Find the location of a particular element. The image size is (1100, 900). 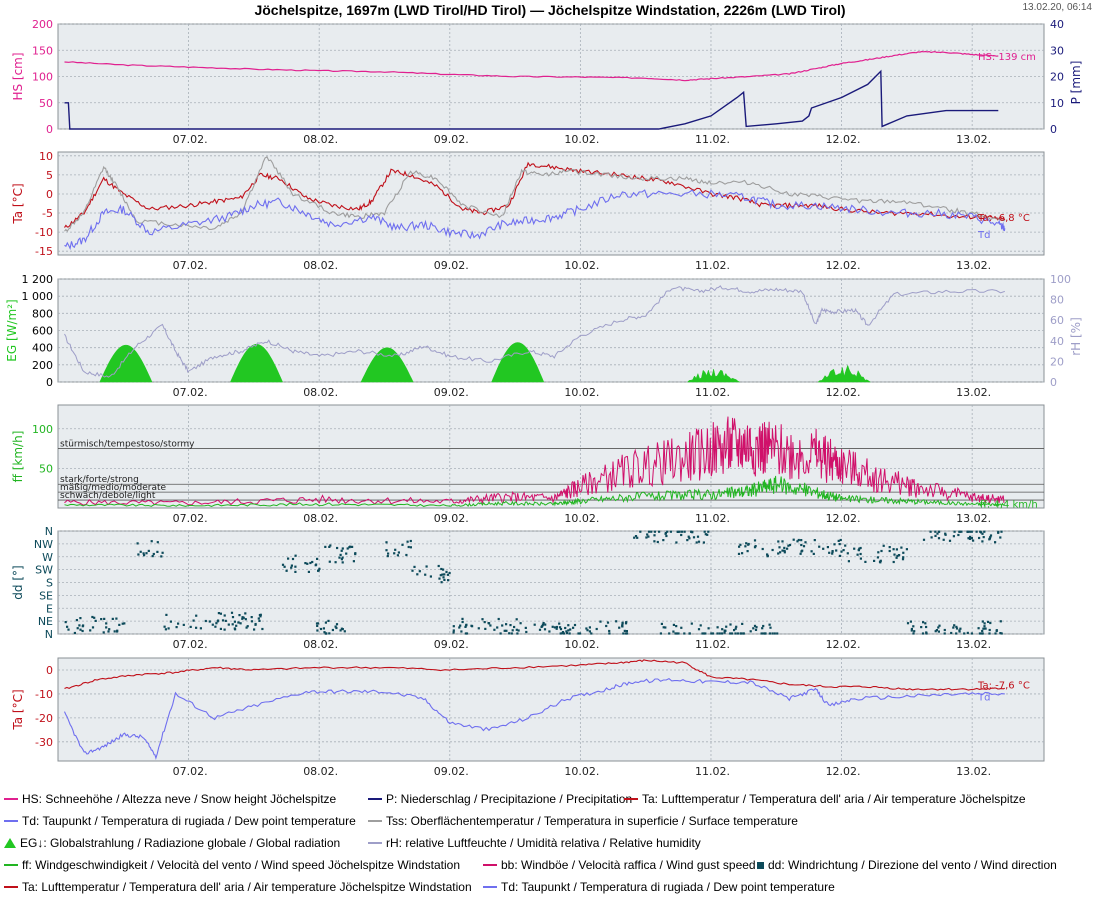

y-tick-label: 600 is located at coordinates (42, 331).